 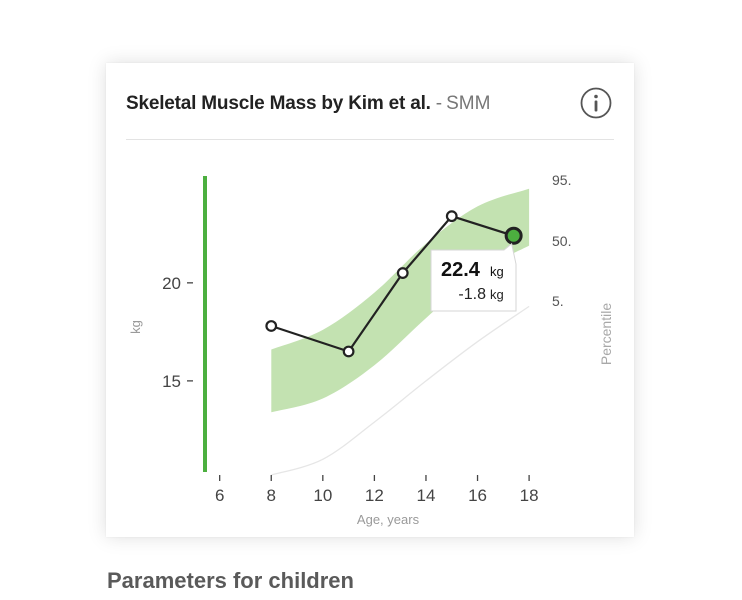 I want to click on x-tick-label: 6, so click(x=219, y=495).